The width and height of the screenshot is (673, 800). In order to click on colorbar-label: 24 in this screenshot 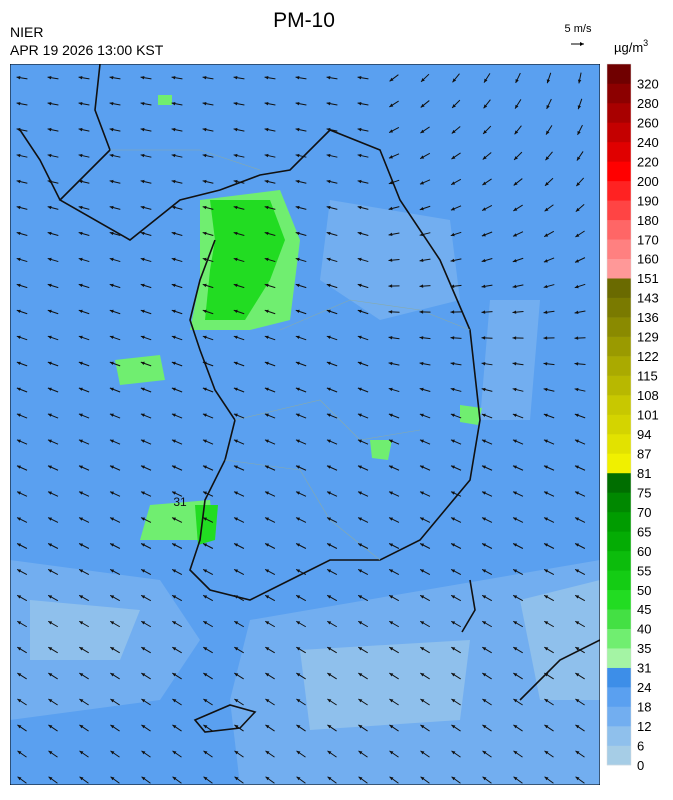, I will do `click(644, 687)`.